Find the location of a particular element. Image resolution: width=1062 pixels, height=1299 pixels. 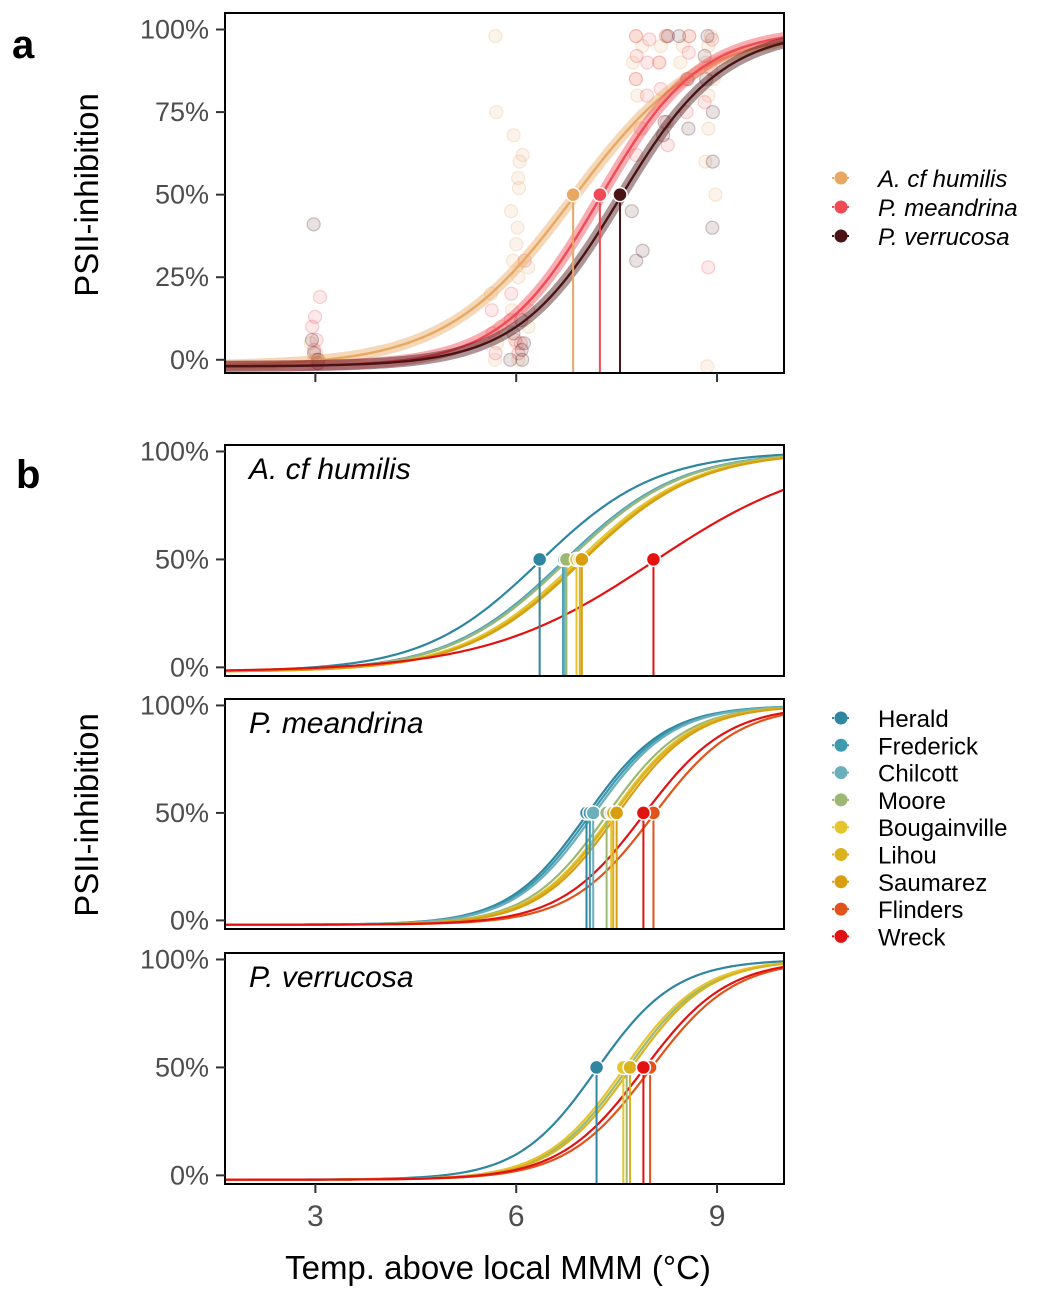

panel-a-plot-area is located at coordinates (504, 201).